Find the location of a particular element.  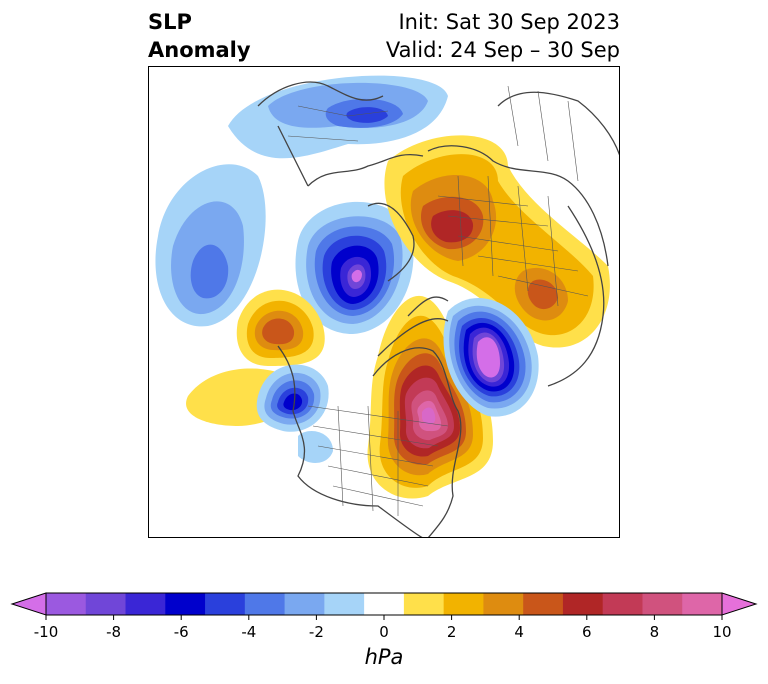

low-anomaly-west is located at coordinates (210, 245).